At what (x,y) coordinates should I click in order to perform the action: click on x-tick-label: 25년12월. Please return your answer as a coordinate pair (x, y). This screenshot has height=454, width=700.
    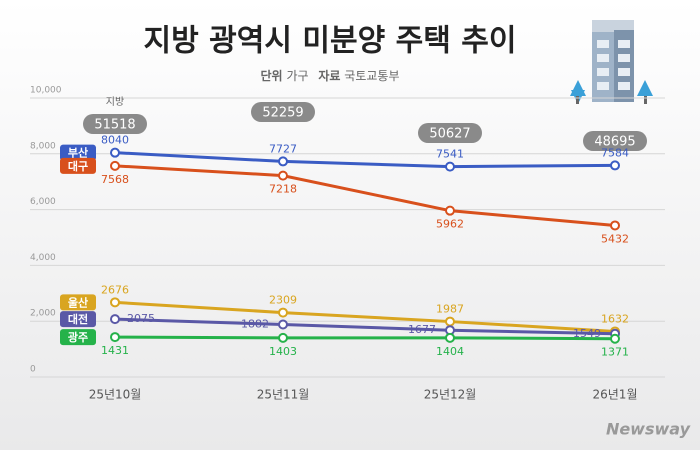
    Looking at the image, I should click on (450, 395).